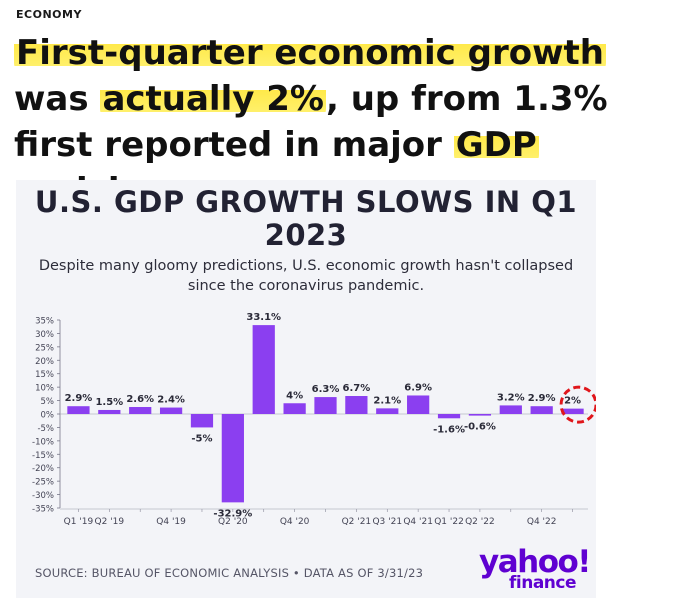 The height and width of the screenshot is (606, 691). I want to click on chart-title: U.S. GDP GROWTH SLOWS IN Q1 2023, so click(306, 218).